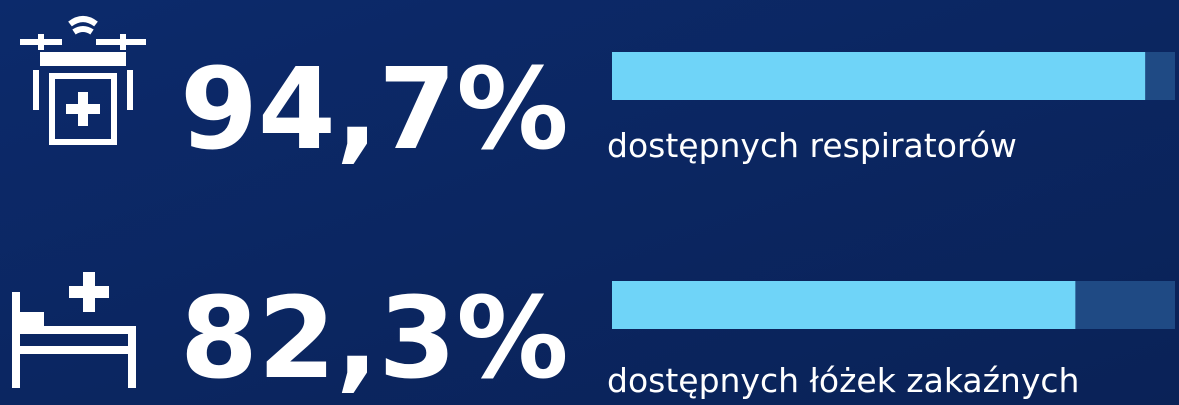 Image resolution: width=1179 pixels, height=405 pixels. What do you see at coordinates (843, 380) in the screenshot?
I see `category-label: dostępnych łóżek zakaźnych` at bounding box center [843, 380].